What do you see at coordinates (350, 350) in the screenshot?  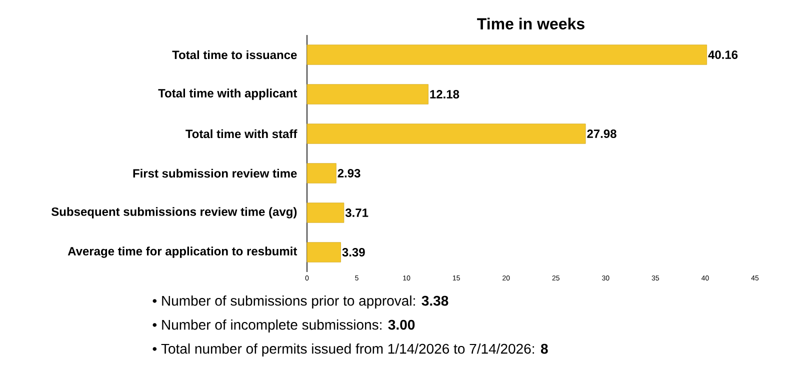 I see `text: • Total number of permits issued from 1/14/2026 to 7/14/2026: 8` at bounding box center [350, 350].